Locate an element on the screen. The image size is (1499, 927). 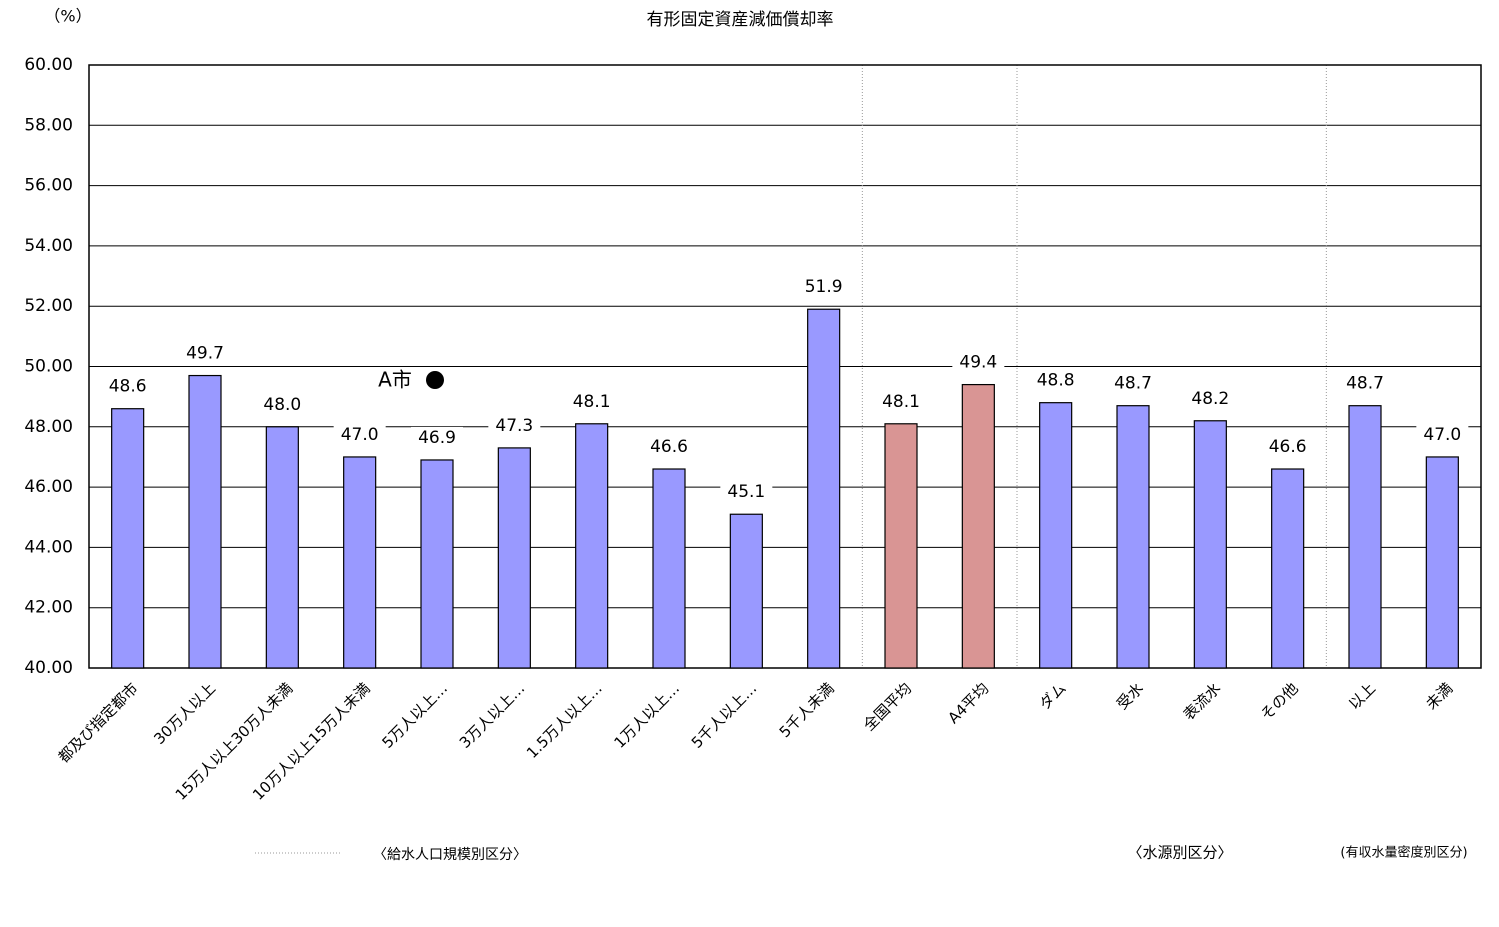
x-tick-label: 全国平均 is located at coordinates (887, 706).